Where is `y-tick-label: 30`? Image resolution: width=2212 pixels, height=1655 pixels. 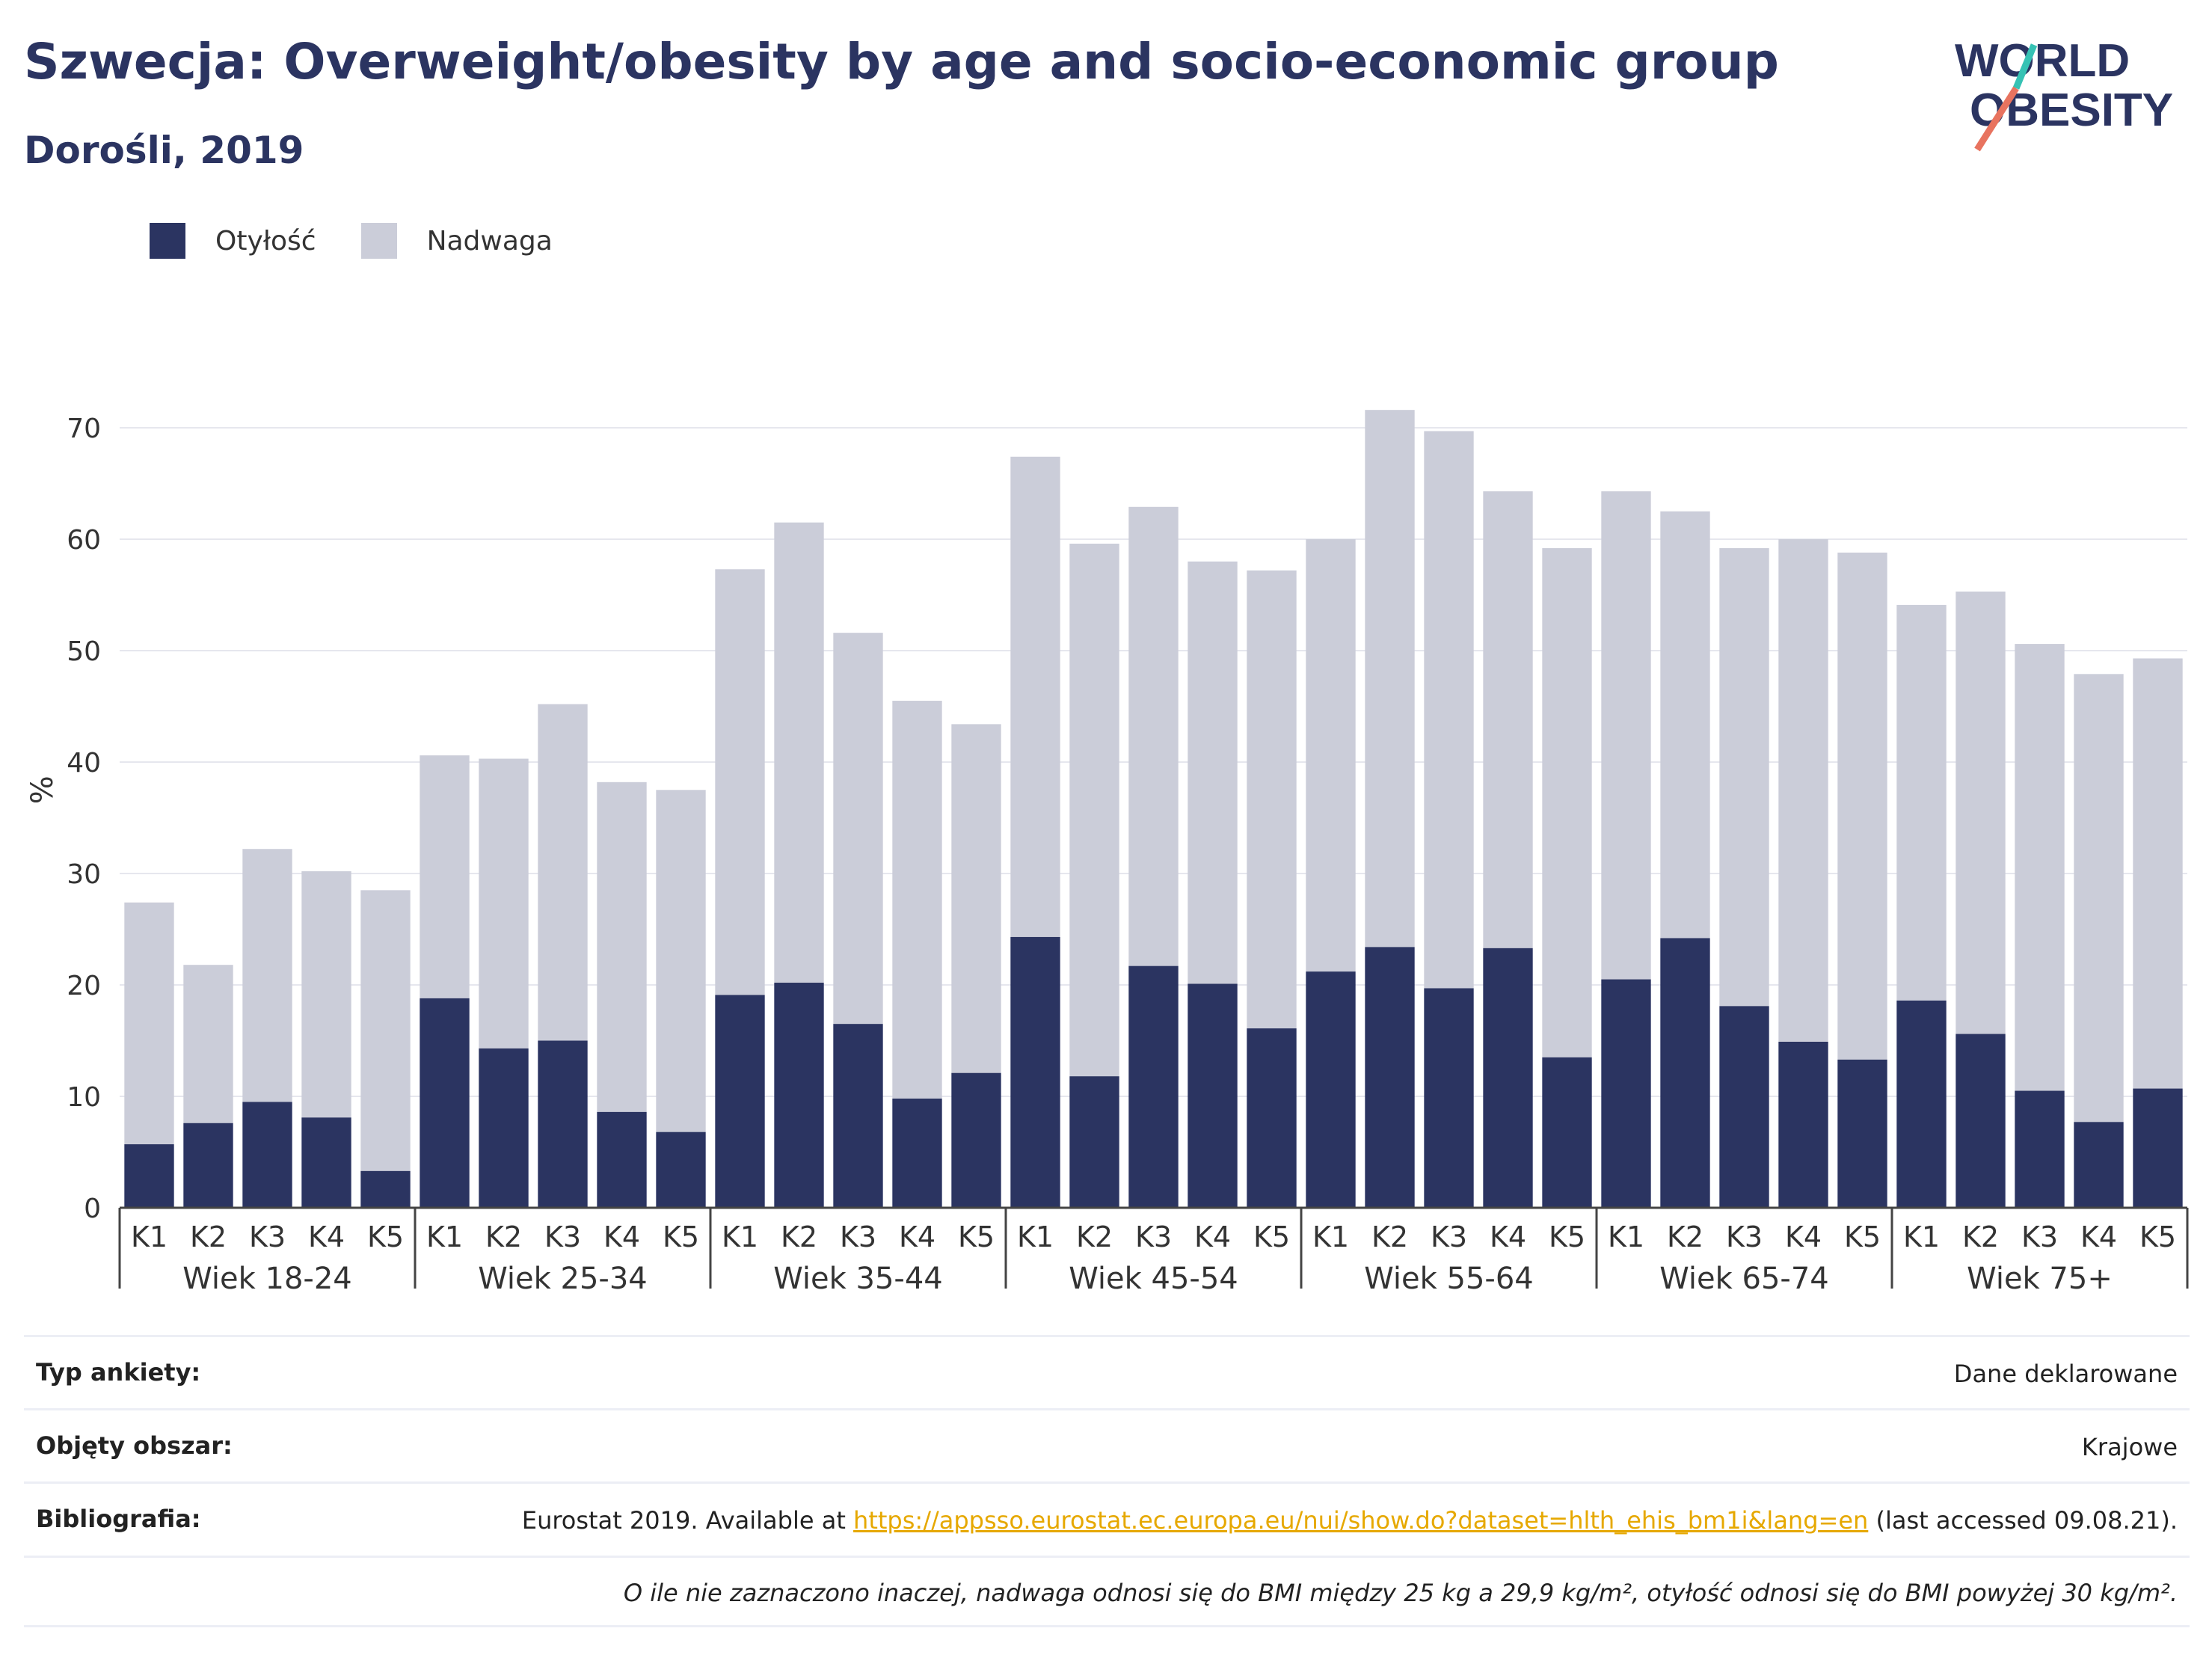
y-tick-label: 30 is located at coordinates (84, 874).